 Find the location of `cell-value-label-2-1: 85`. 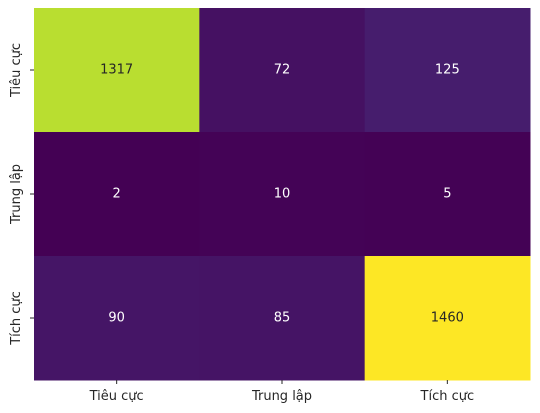

cell-value-label-2-1: 85 is located at coordinates (282, 318).